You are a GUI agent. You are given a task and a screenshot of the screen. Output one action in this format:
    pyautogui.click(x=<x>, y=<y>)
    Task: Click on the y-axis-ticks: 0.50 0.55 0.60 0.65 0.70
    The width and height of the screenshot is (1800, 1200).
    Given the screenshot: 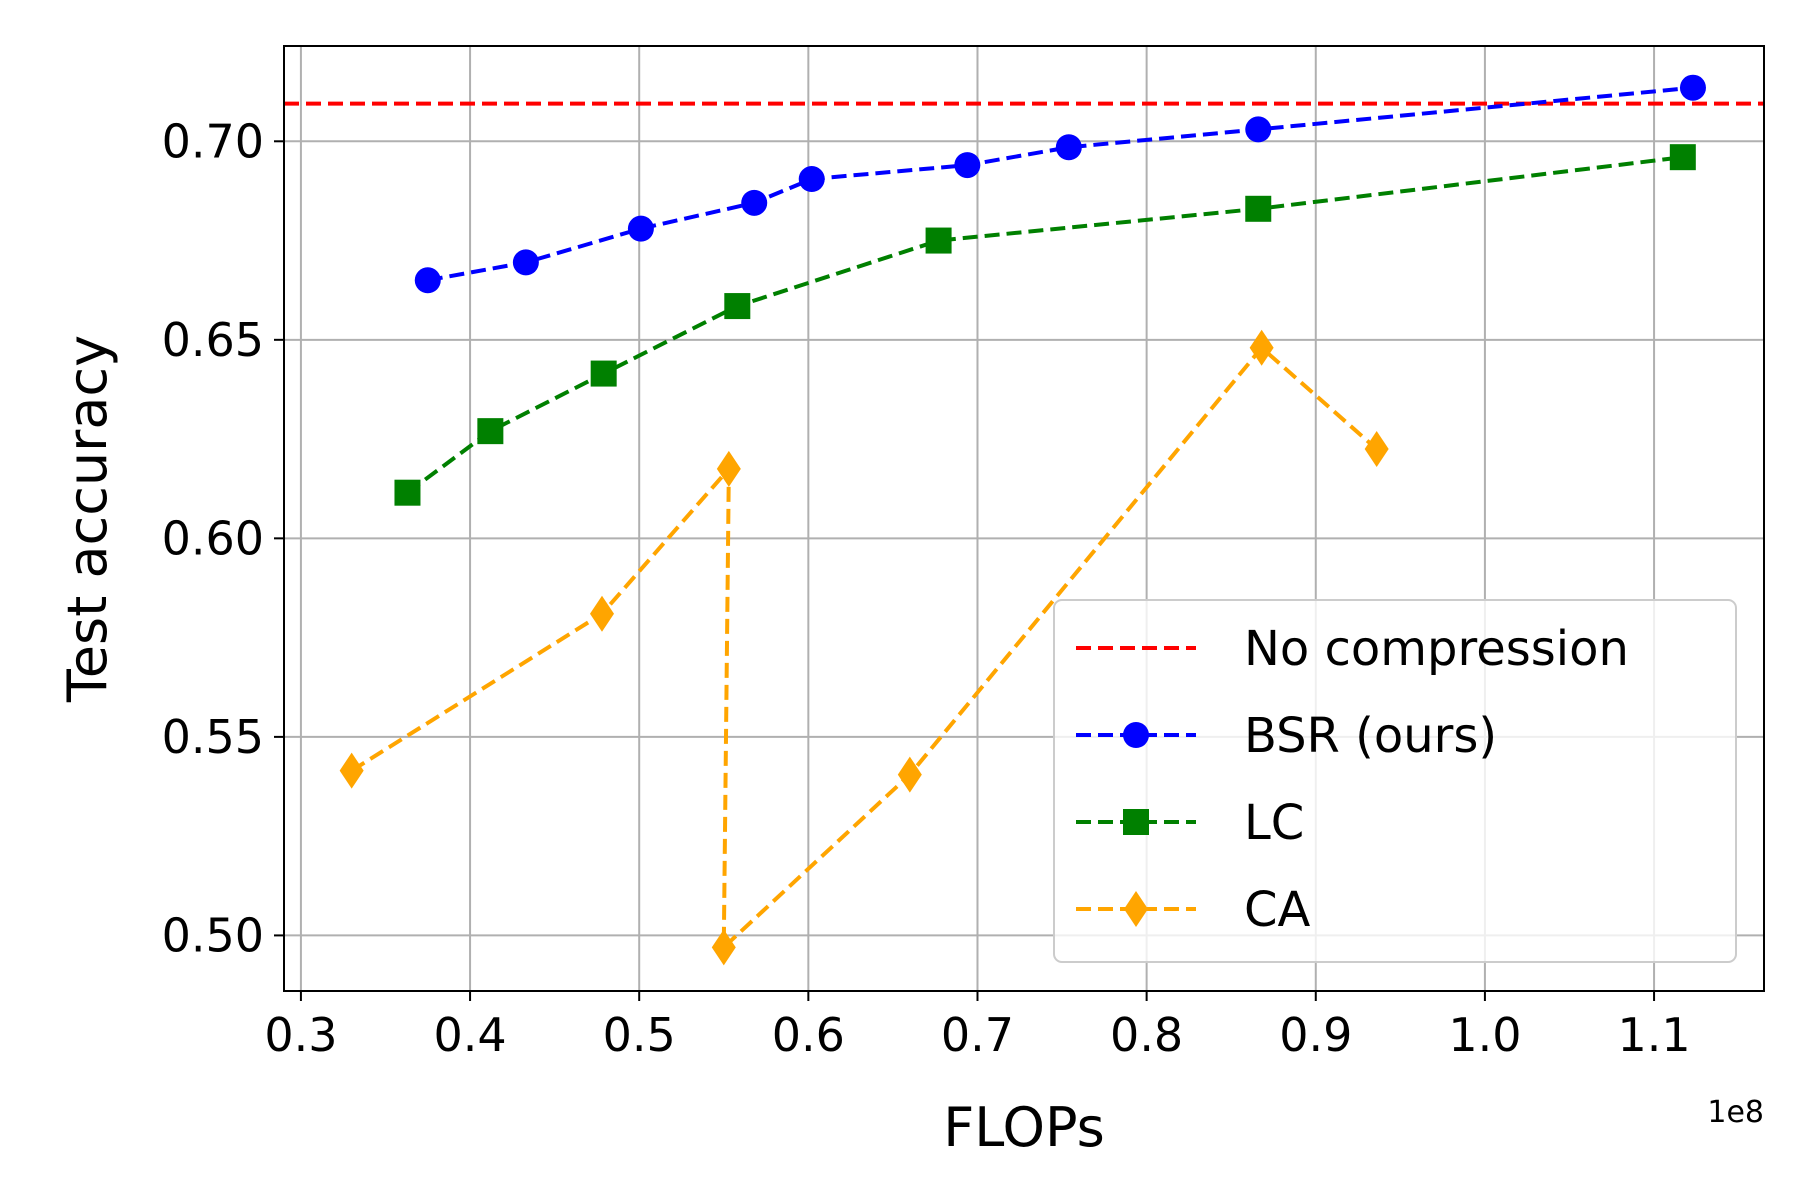 What is the action you would take?
    pyautogui.click(x=223, y=538)
    